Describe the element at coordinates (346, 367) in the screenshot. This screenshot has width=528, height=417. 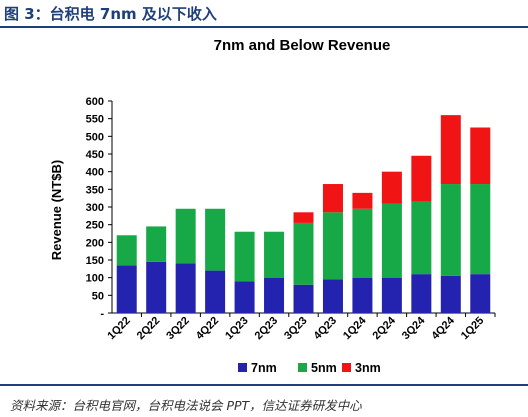
I see `legend-swatch-3nm` at that location.